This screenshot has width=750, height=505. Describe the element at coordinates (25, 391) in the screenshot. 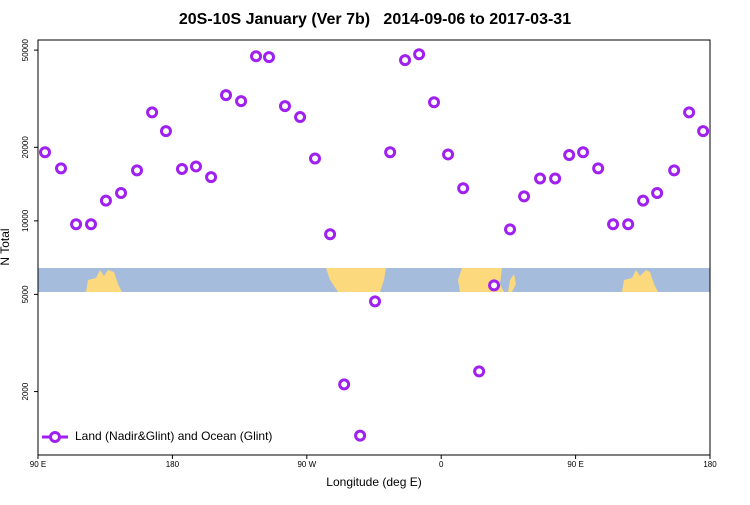

I see `y-tick-label: 2000` at that location.